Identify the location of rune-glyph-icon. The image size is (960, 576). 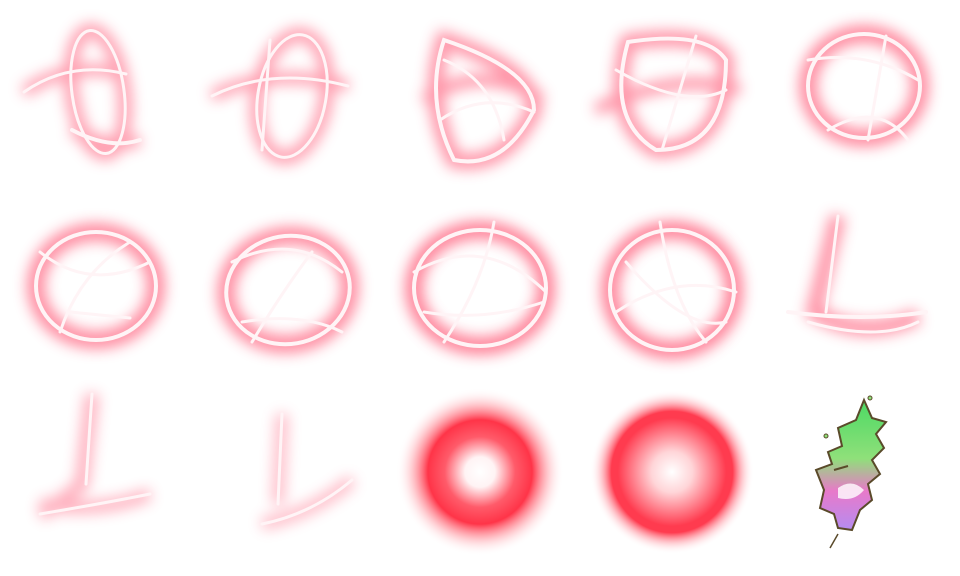
(851, 472).